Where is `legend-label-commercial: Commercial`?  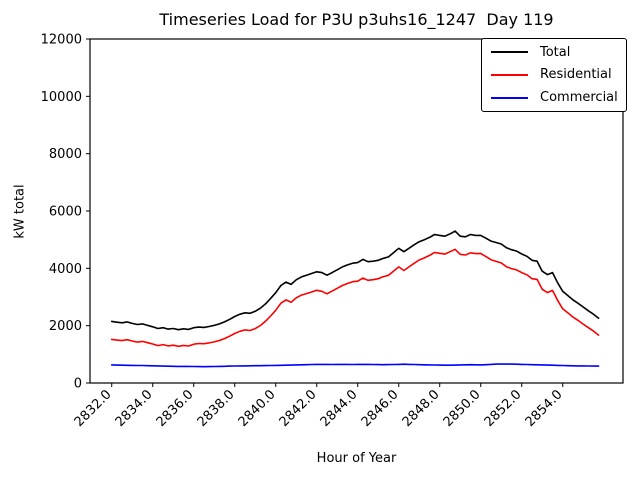
legend-label-commercial: Commercial is located at coordinates (579, 98).